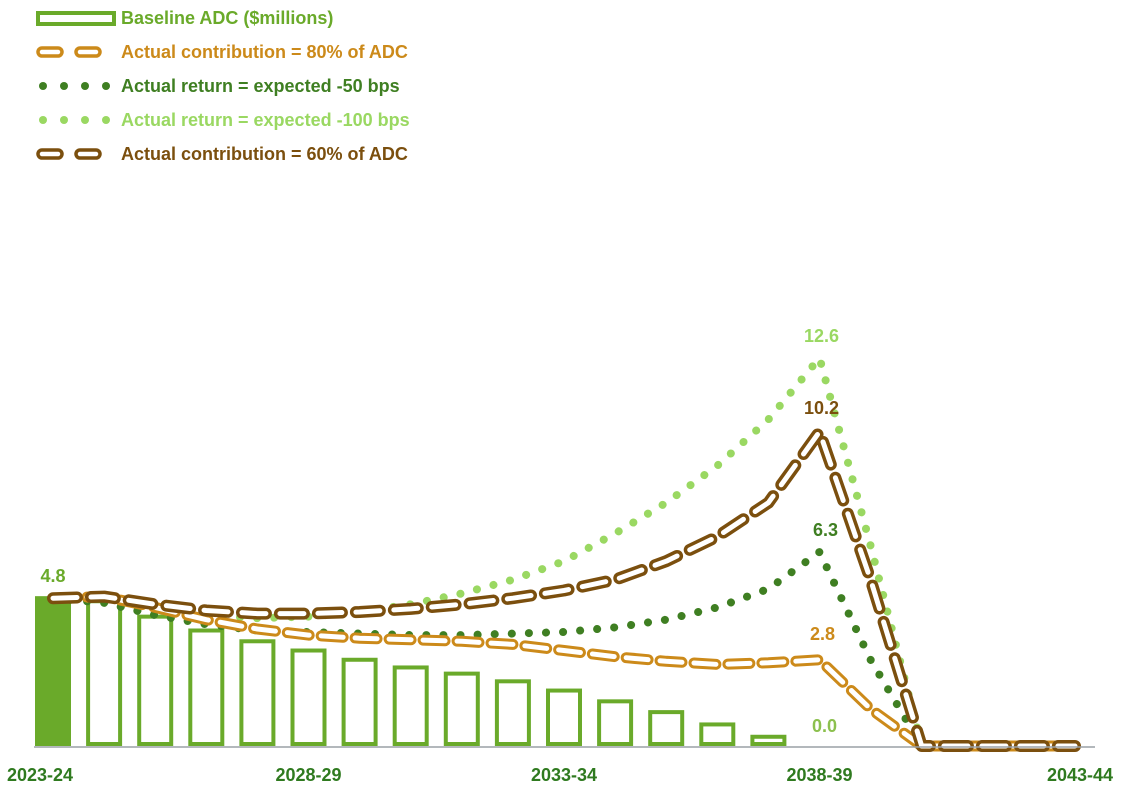 The height and width of the screenshot is (787, 1122). Describe the element at coordinates (69, 52) in the screenshot. I see `legend-swatch-contrib80` at that location.